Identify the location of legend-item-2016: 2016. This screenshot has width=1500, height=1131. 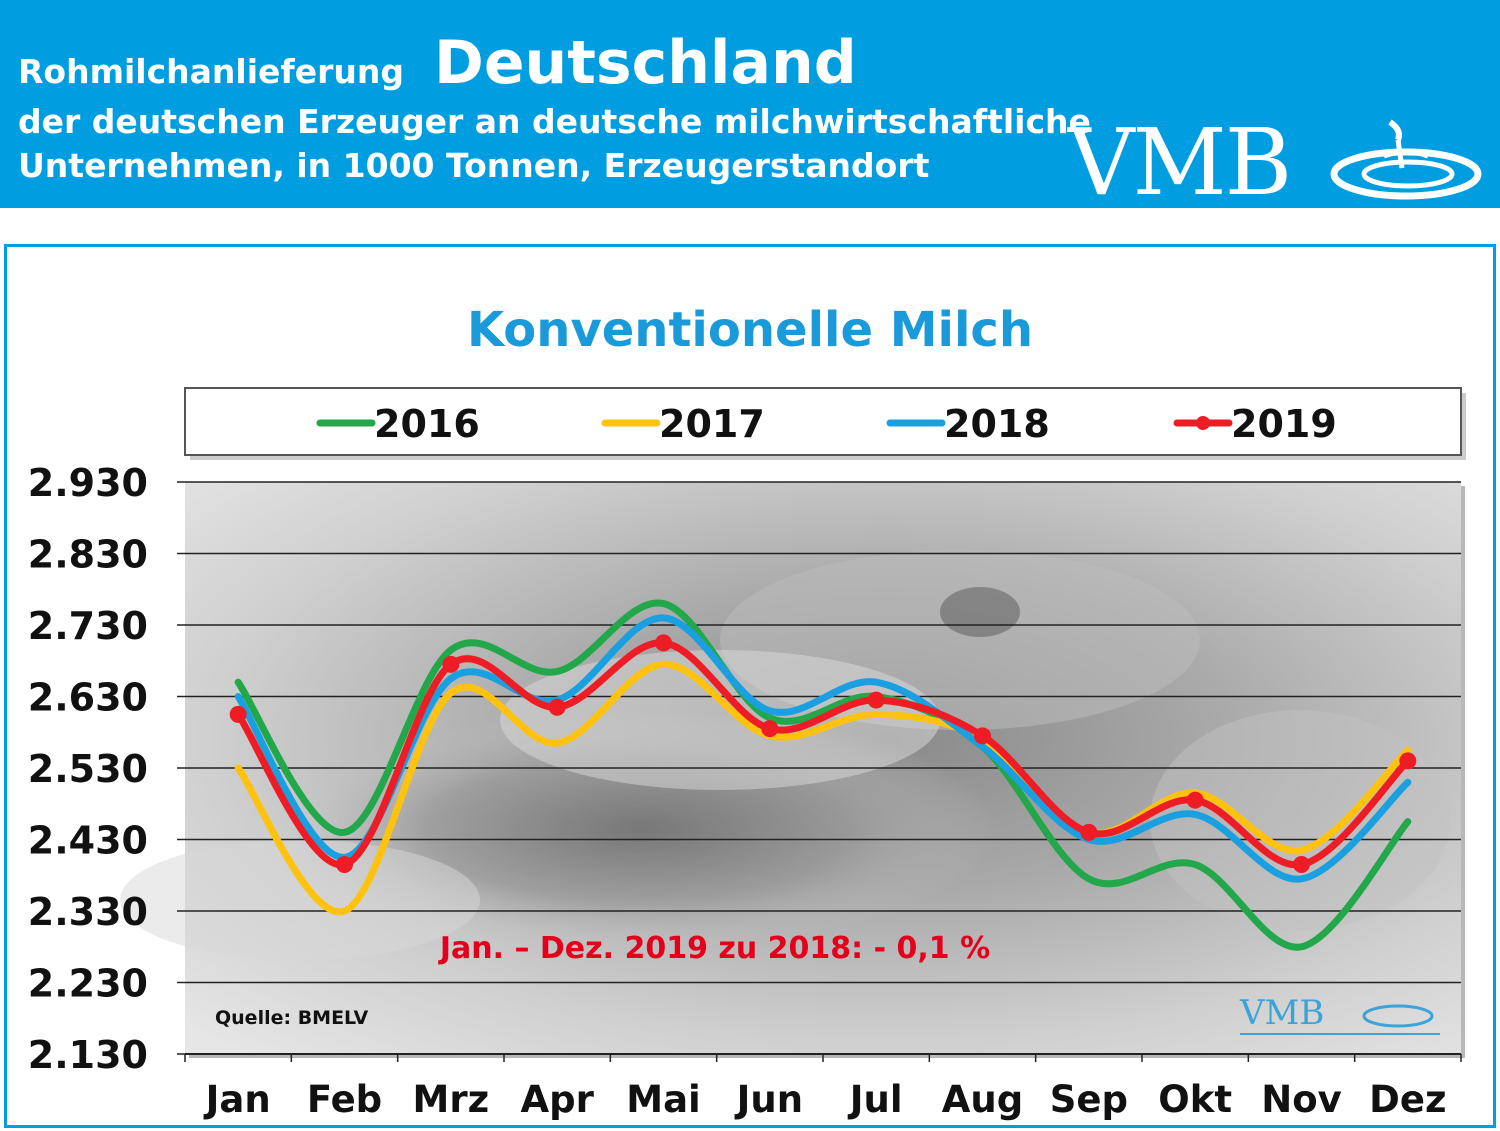
(398, 424).